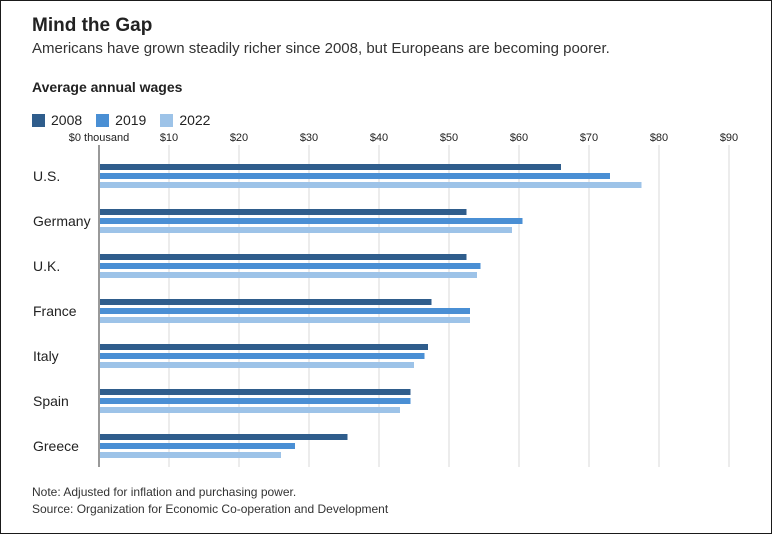  What do you see at coordinates (195, 120) in the screenshot?
I see `legend-label-2022: 2022` at bounding box center [195, 120].